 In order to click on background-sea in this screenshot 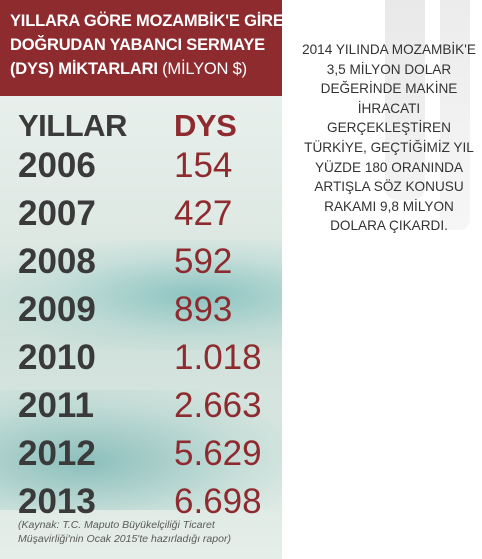, I will do `click(141, 295)`.